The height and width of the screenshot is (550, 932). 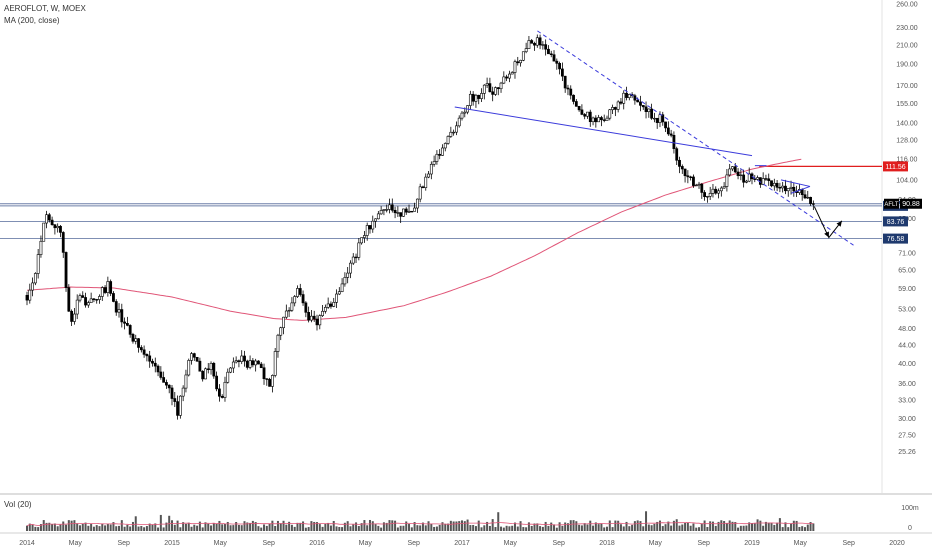 What do you see at coordinates (907, 180) in the screenshot?
I see `y-tick-label: 104.00` at bounding box center [907, 180].